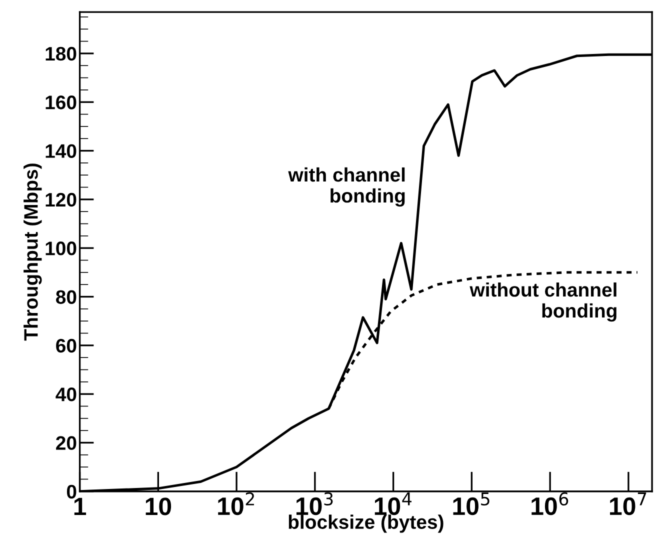  Describe the element at coordinates (628, 504) in the screenshot. I see `x-tick-label: 10$^{7}$` at that location.